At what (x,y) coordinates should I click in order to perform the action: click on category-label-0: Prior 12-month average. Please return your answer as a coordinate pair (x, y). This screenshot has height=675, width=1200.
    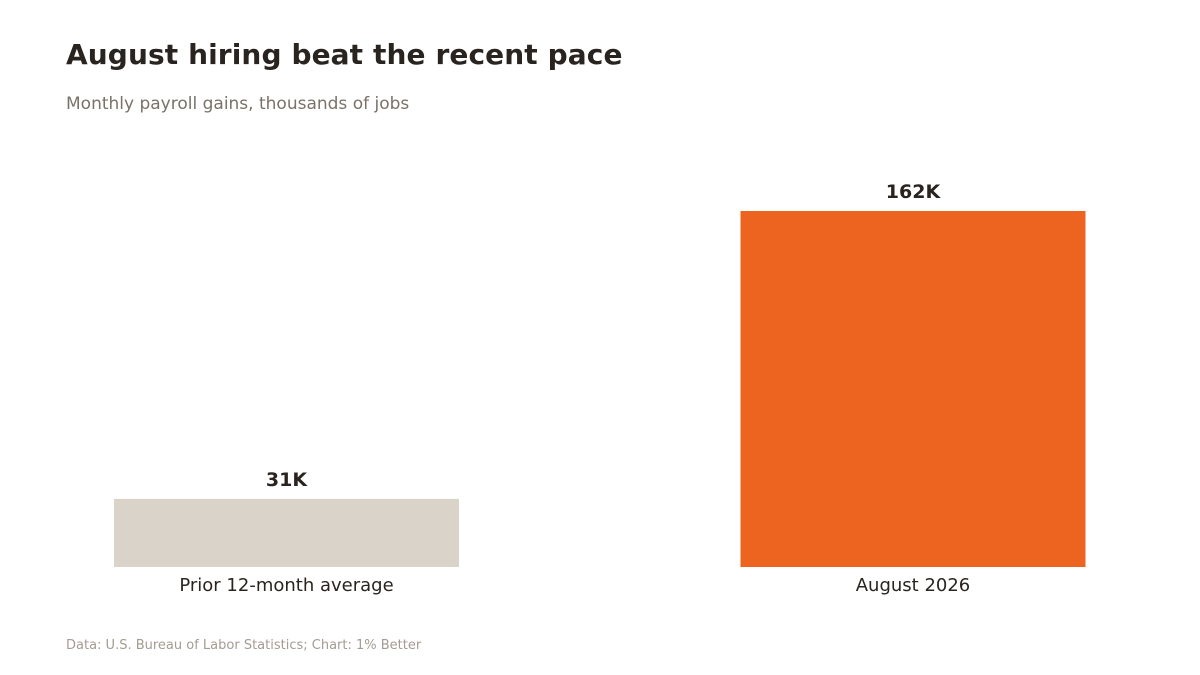
    Looking at the image, I should click on (286, 585).